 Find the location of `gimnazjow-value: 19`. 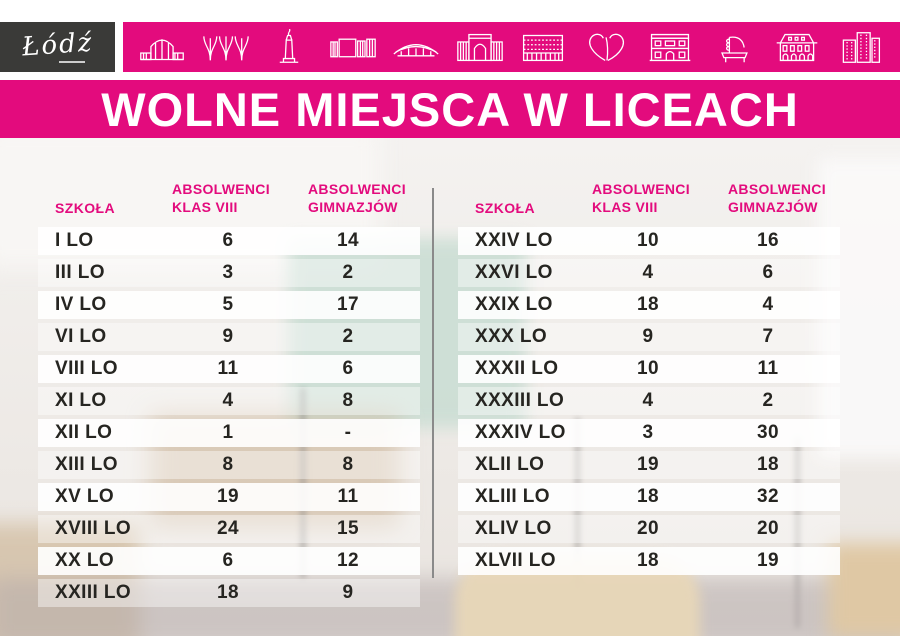

gimnazjow-value: 19 is located at coordinates (768, 560).